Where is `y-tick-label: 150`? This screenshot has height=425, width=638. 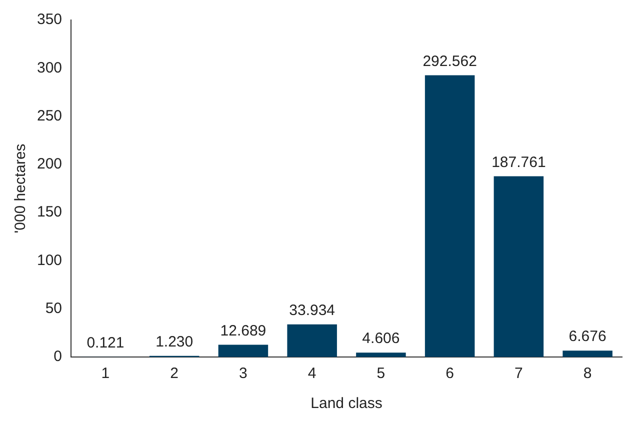
y-tick-label: 150 is located at coordinates (49, 212).